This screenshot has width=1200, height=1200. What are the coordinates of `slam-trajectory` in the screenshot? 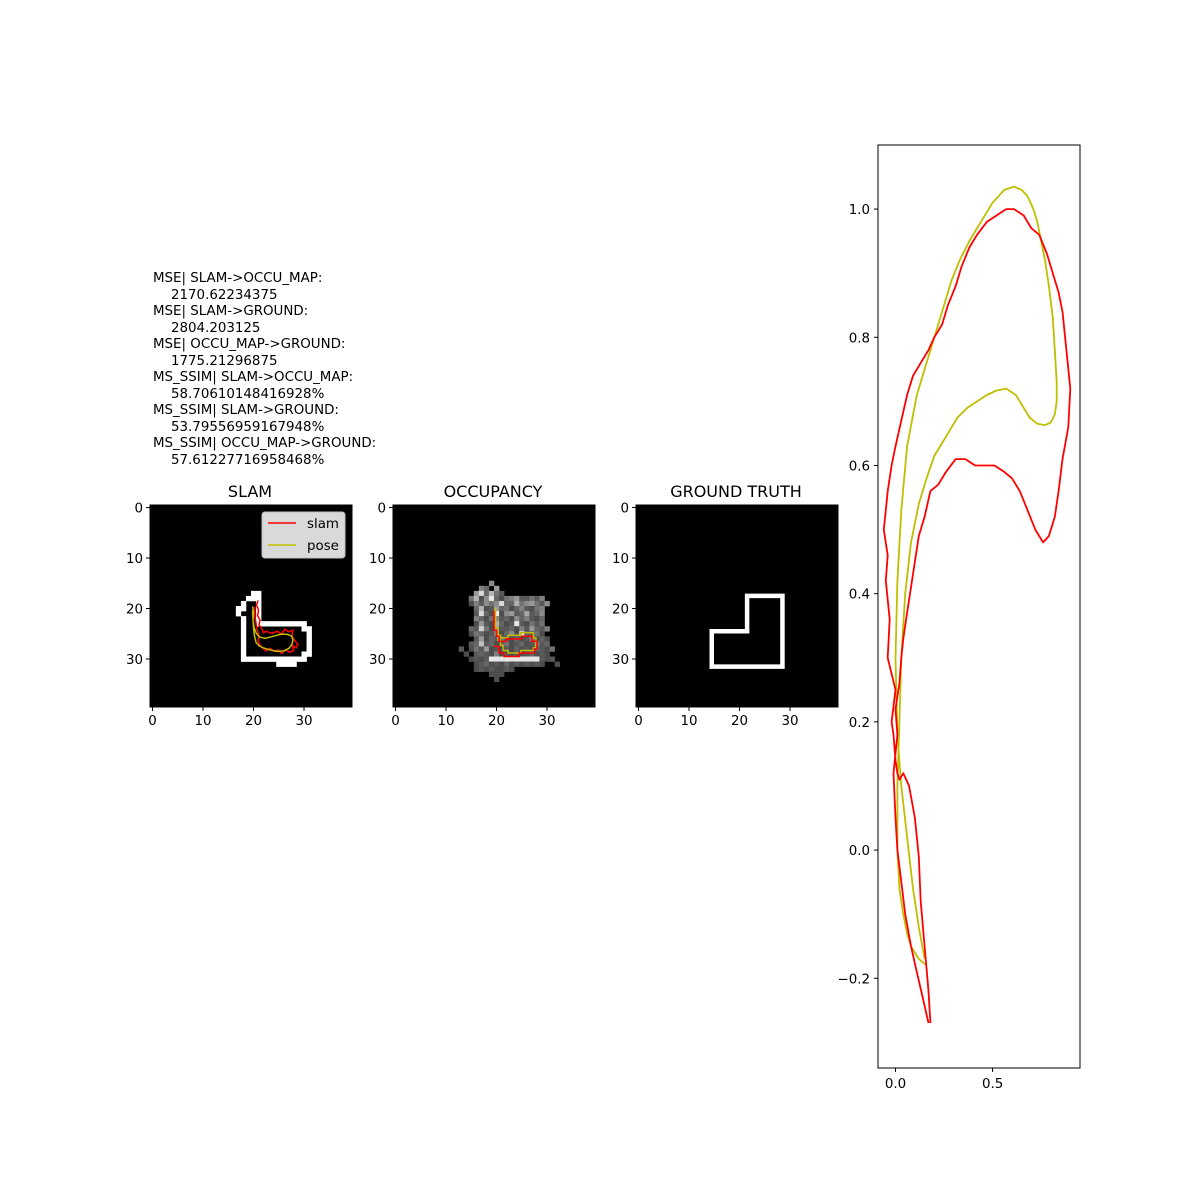 It's located at (977, 616).